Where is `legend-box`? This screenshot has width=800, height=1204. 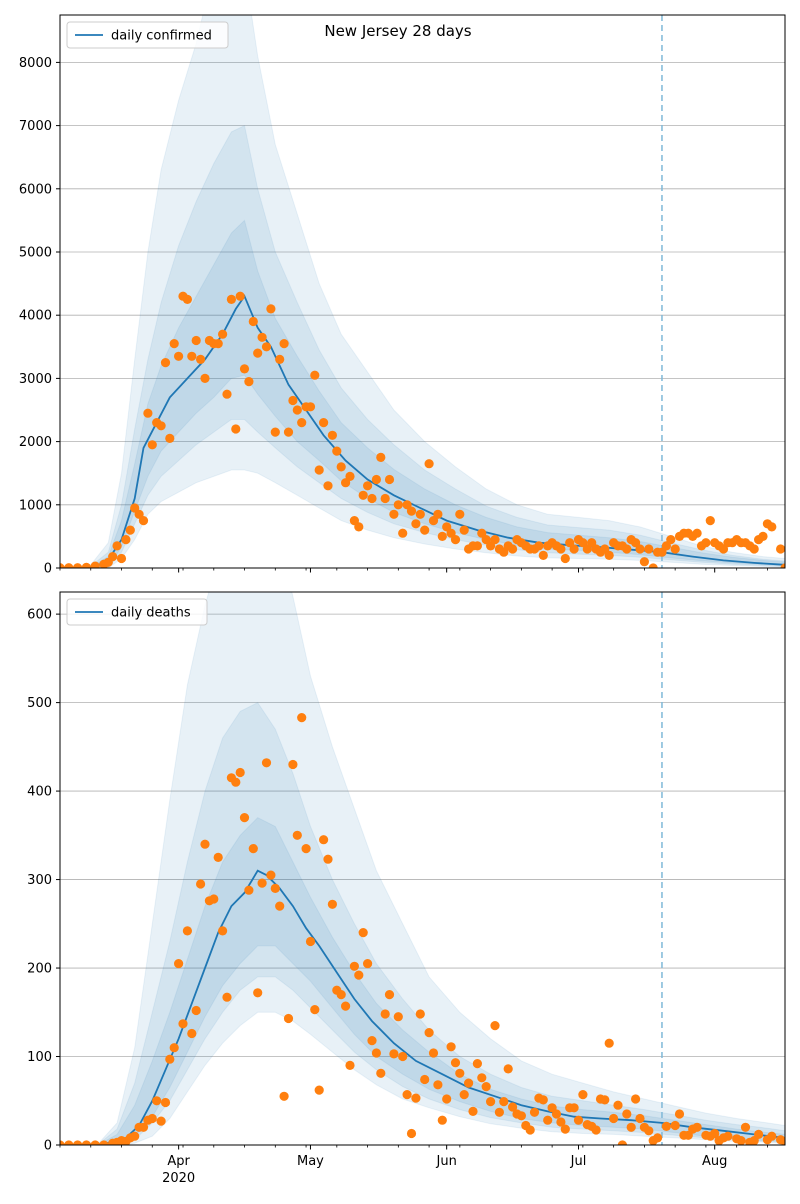 legend-box is located at coordinates (137, 612).